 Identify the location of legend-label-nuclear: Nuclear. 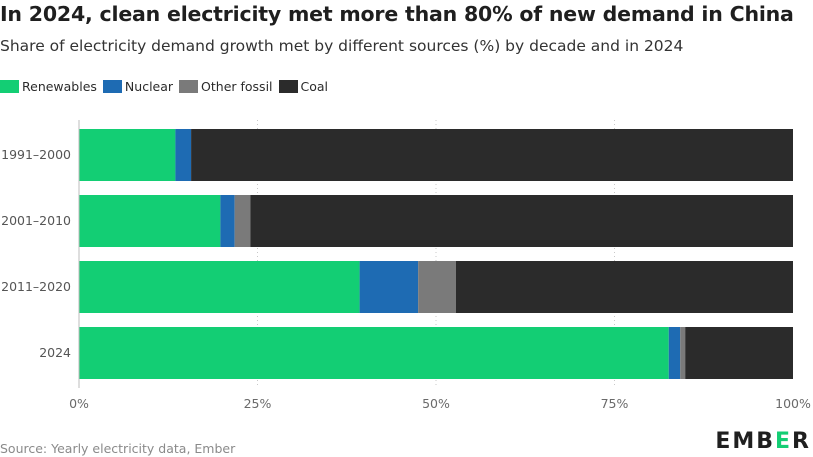
(149, 86).